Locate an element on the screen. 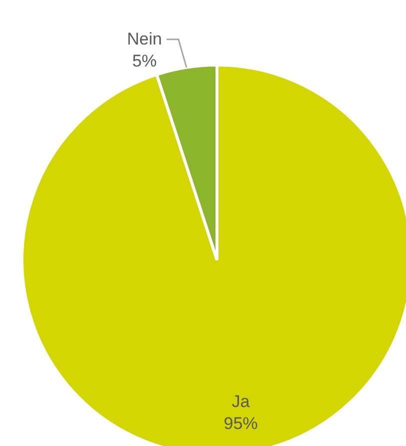  data-label: 5% is located at coordinates (144, 61).